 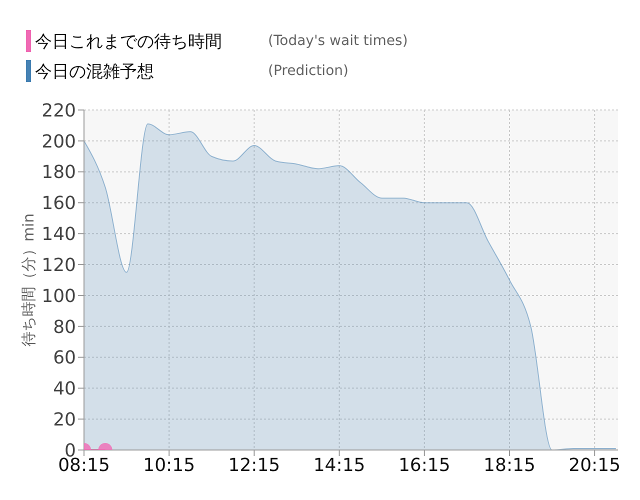 What do you see at coordinates (254, 465) in the screenshot?
I see `x-tick-label: 12:15` at bounding box center [254, 465].